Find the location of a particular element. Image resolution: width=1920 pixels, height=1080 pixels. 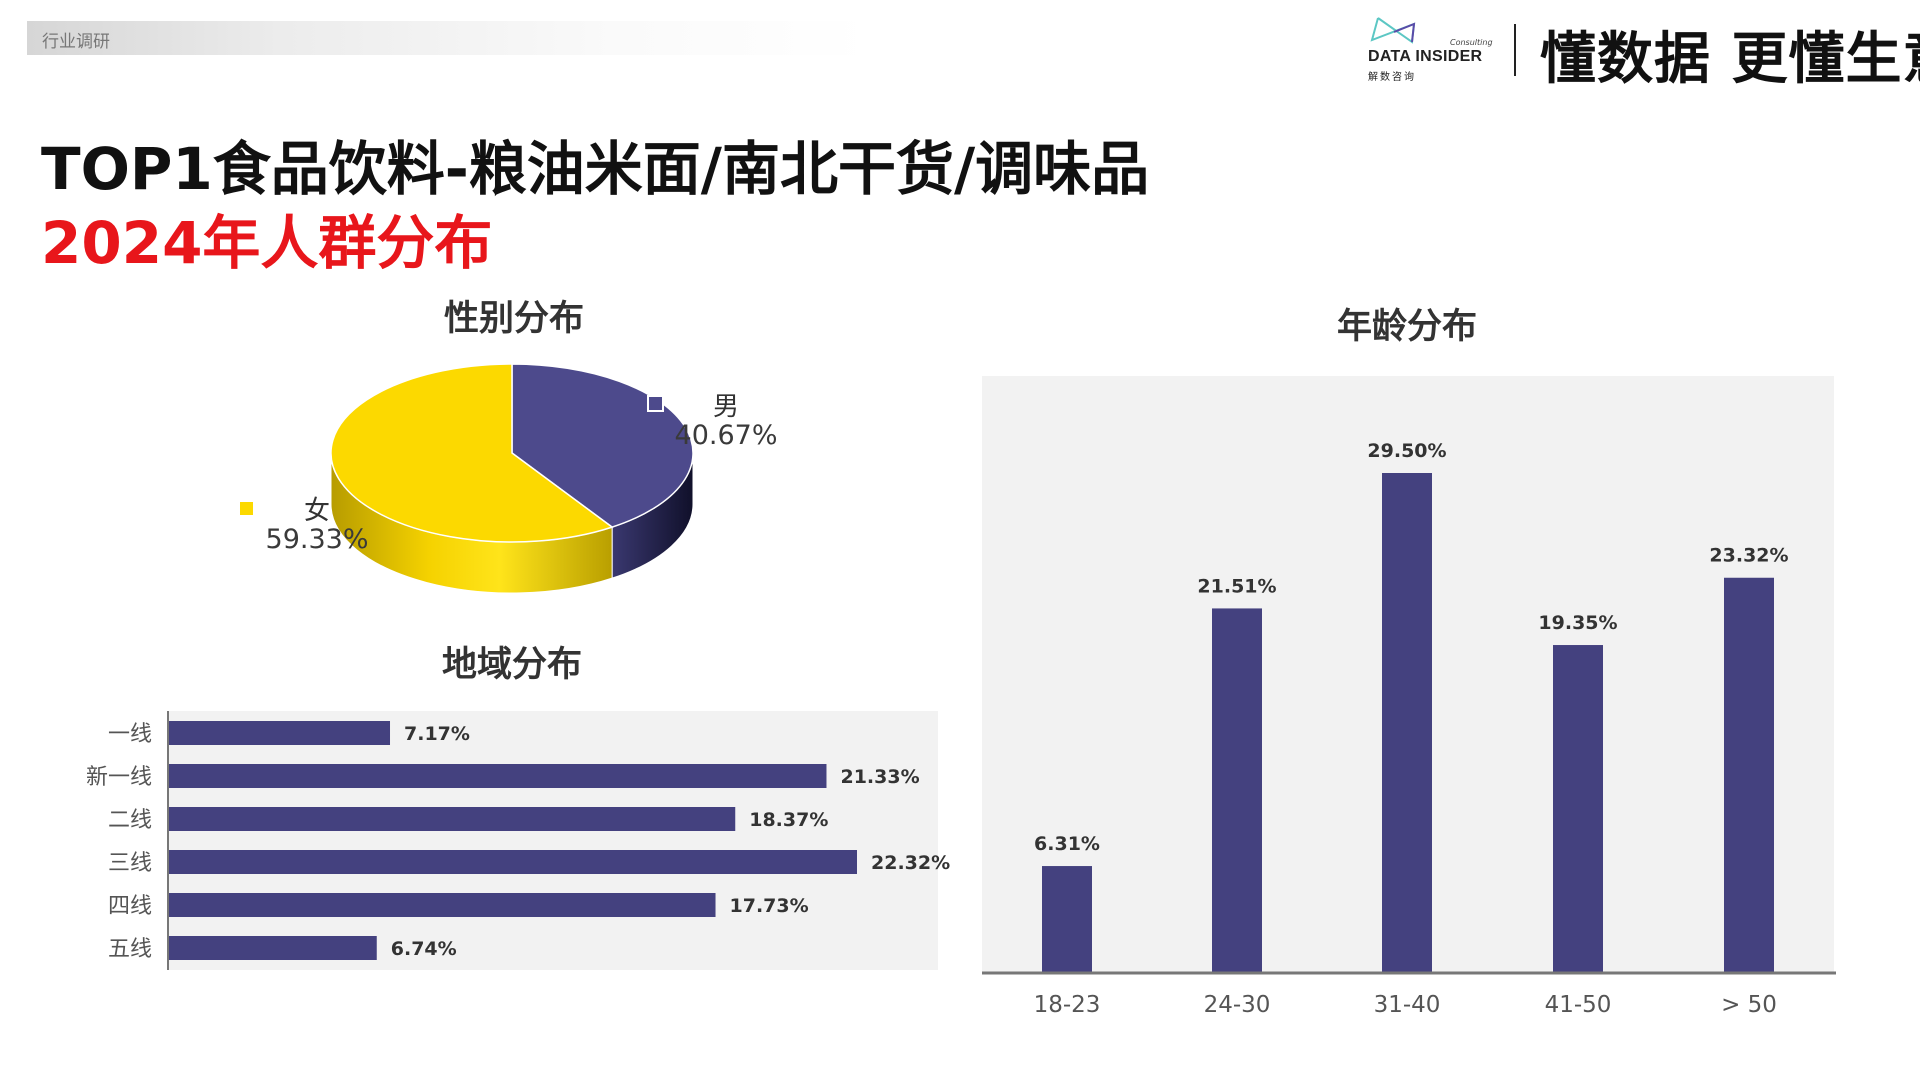

section-tag-bar: 行业调研 is located at coordinates (448, 38).